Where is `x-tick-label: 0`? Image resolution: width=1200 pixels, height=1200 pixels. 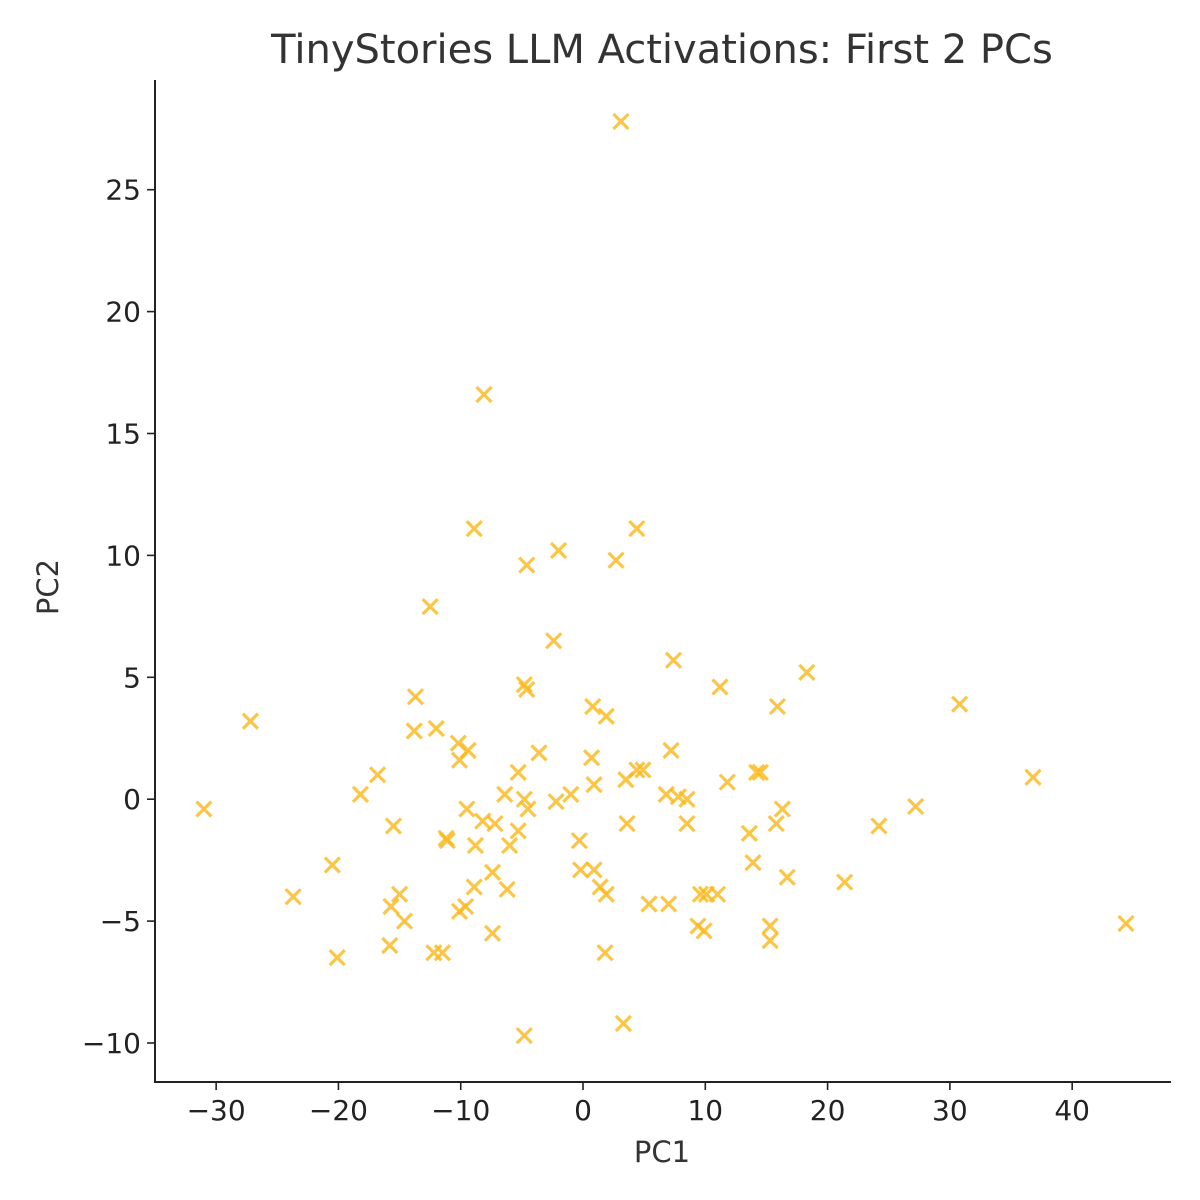 x-tick-label: 0 is located at coordinates (583, 1110).